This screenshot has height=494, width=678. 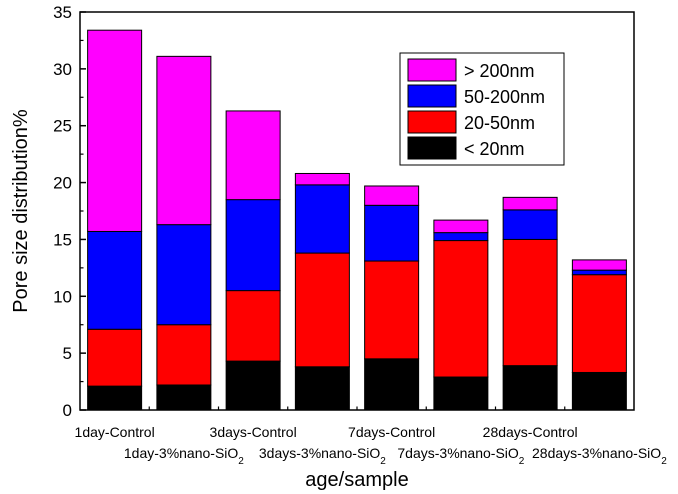 What do you see at coordinates (62, 12) in the screenshot?
I see `y-tick-label: 35` at bounding box center [62, 12].